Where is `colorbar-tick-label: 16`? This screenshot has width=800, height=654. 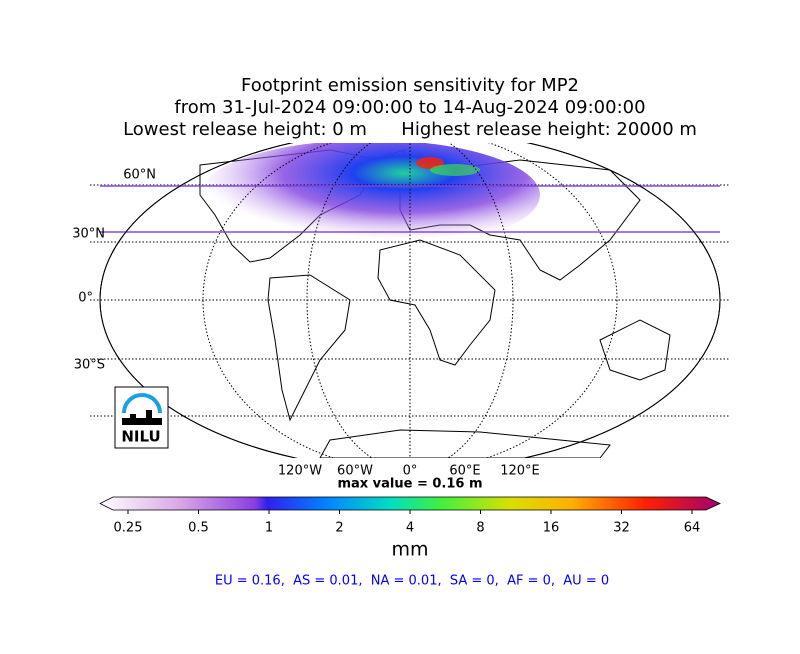
colorbar-tick-label: 16 is located at coordinates (551, 528).